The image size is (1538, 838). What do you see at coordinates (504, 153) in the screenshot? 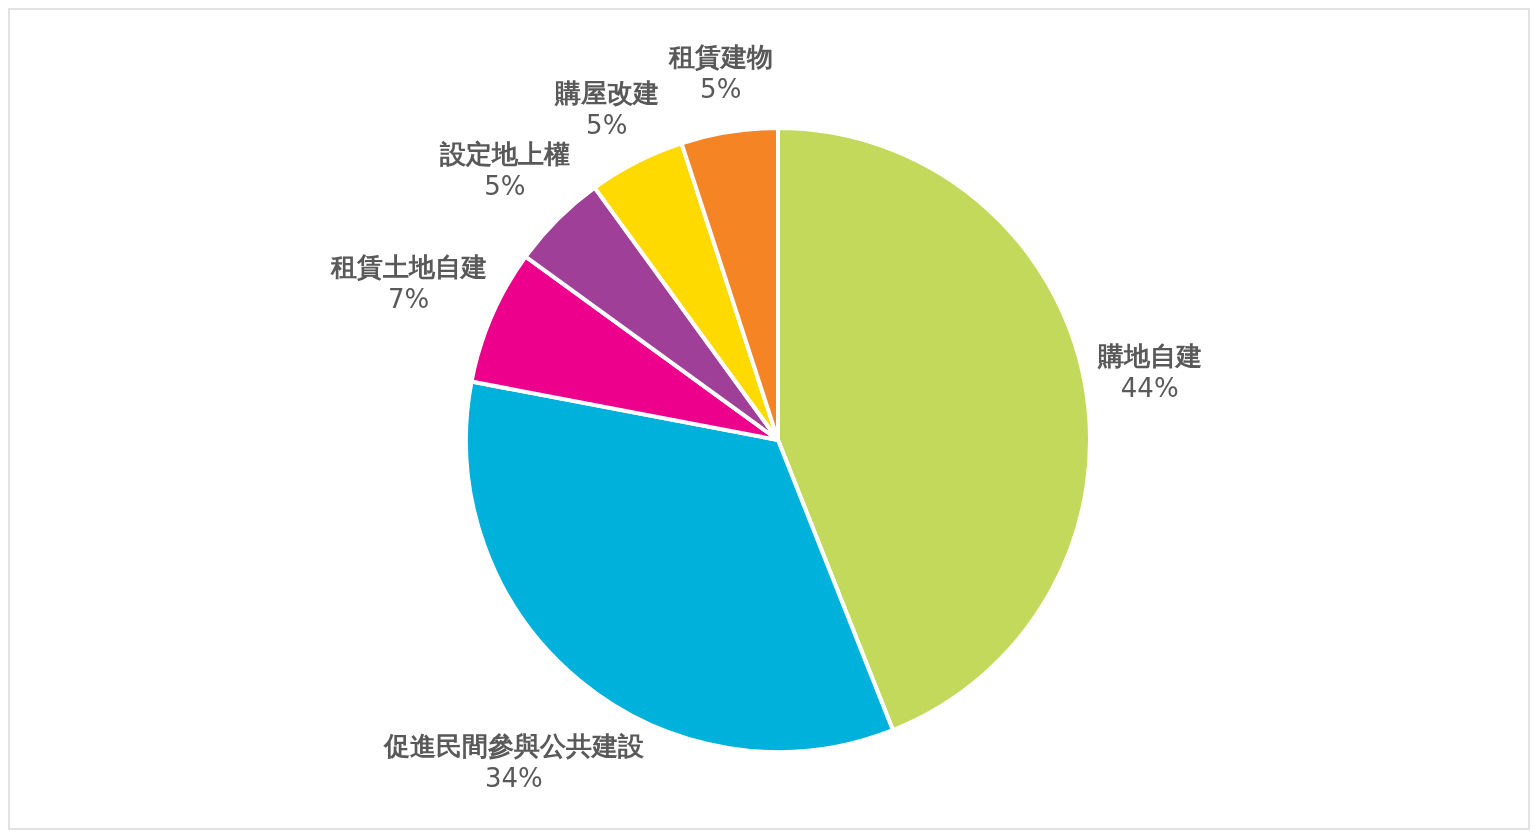
I see `slice-label: 設定地上權` at bounding box center [504, 153].